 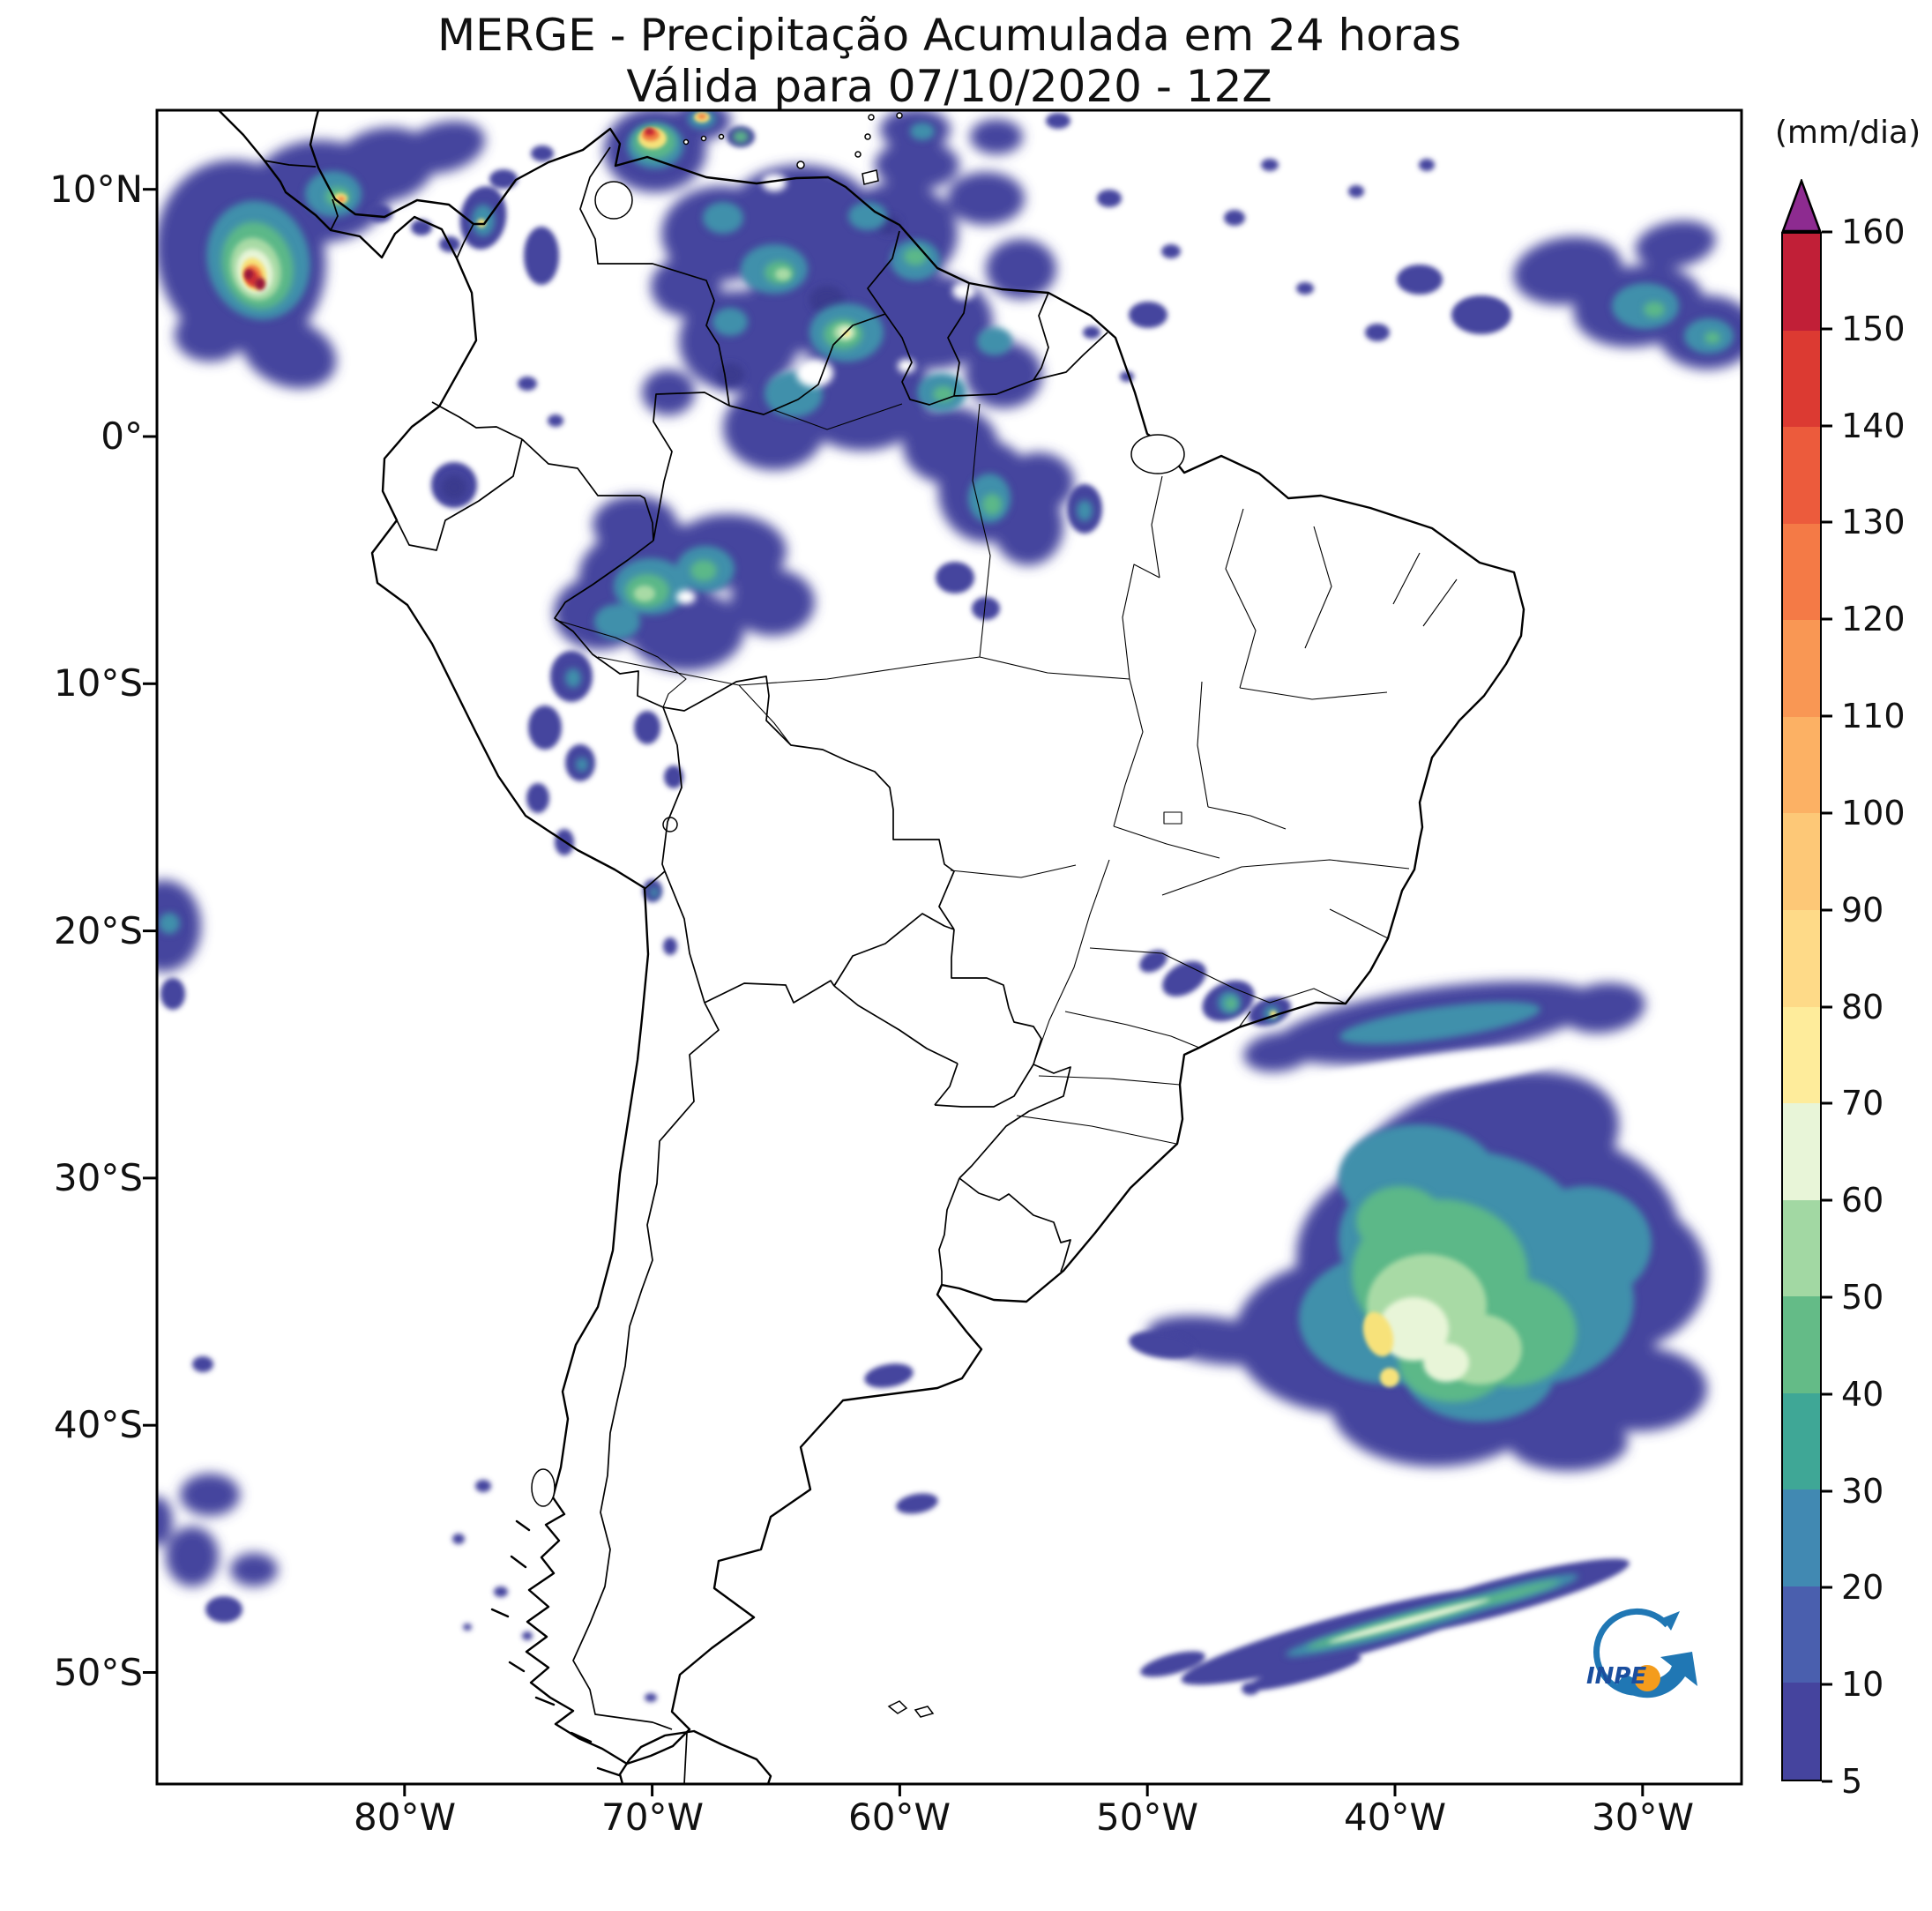 What do you see at coordinates (405, 1817) in the screenshot?
I see `x-tick-label: 80°W` at bounding box center [405, 1817].